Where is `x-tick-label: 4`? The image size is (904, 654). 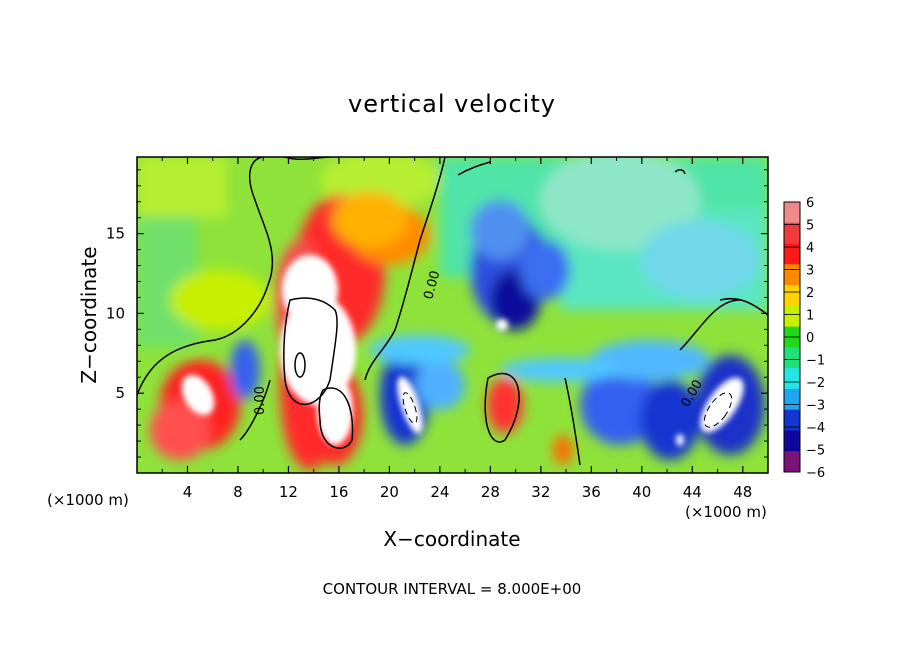
x-tick-label: 4 is located at coordinates (188, 492).